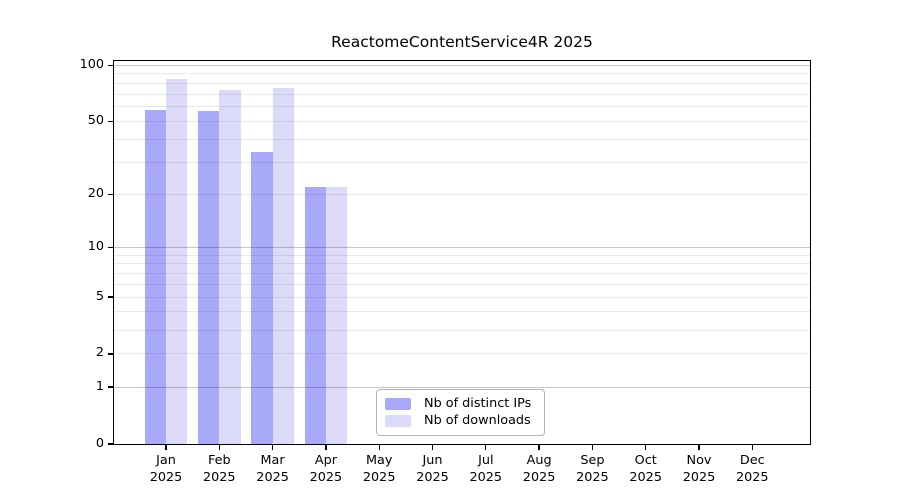 The height and width of the screenshot is (500, 900). Describe the element at coordinates (477, 420) in the screenshot. I see `legend-label-downloads: Nb of downloads` at that location.